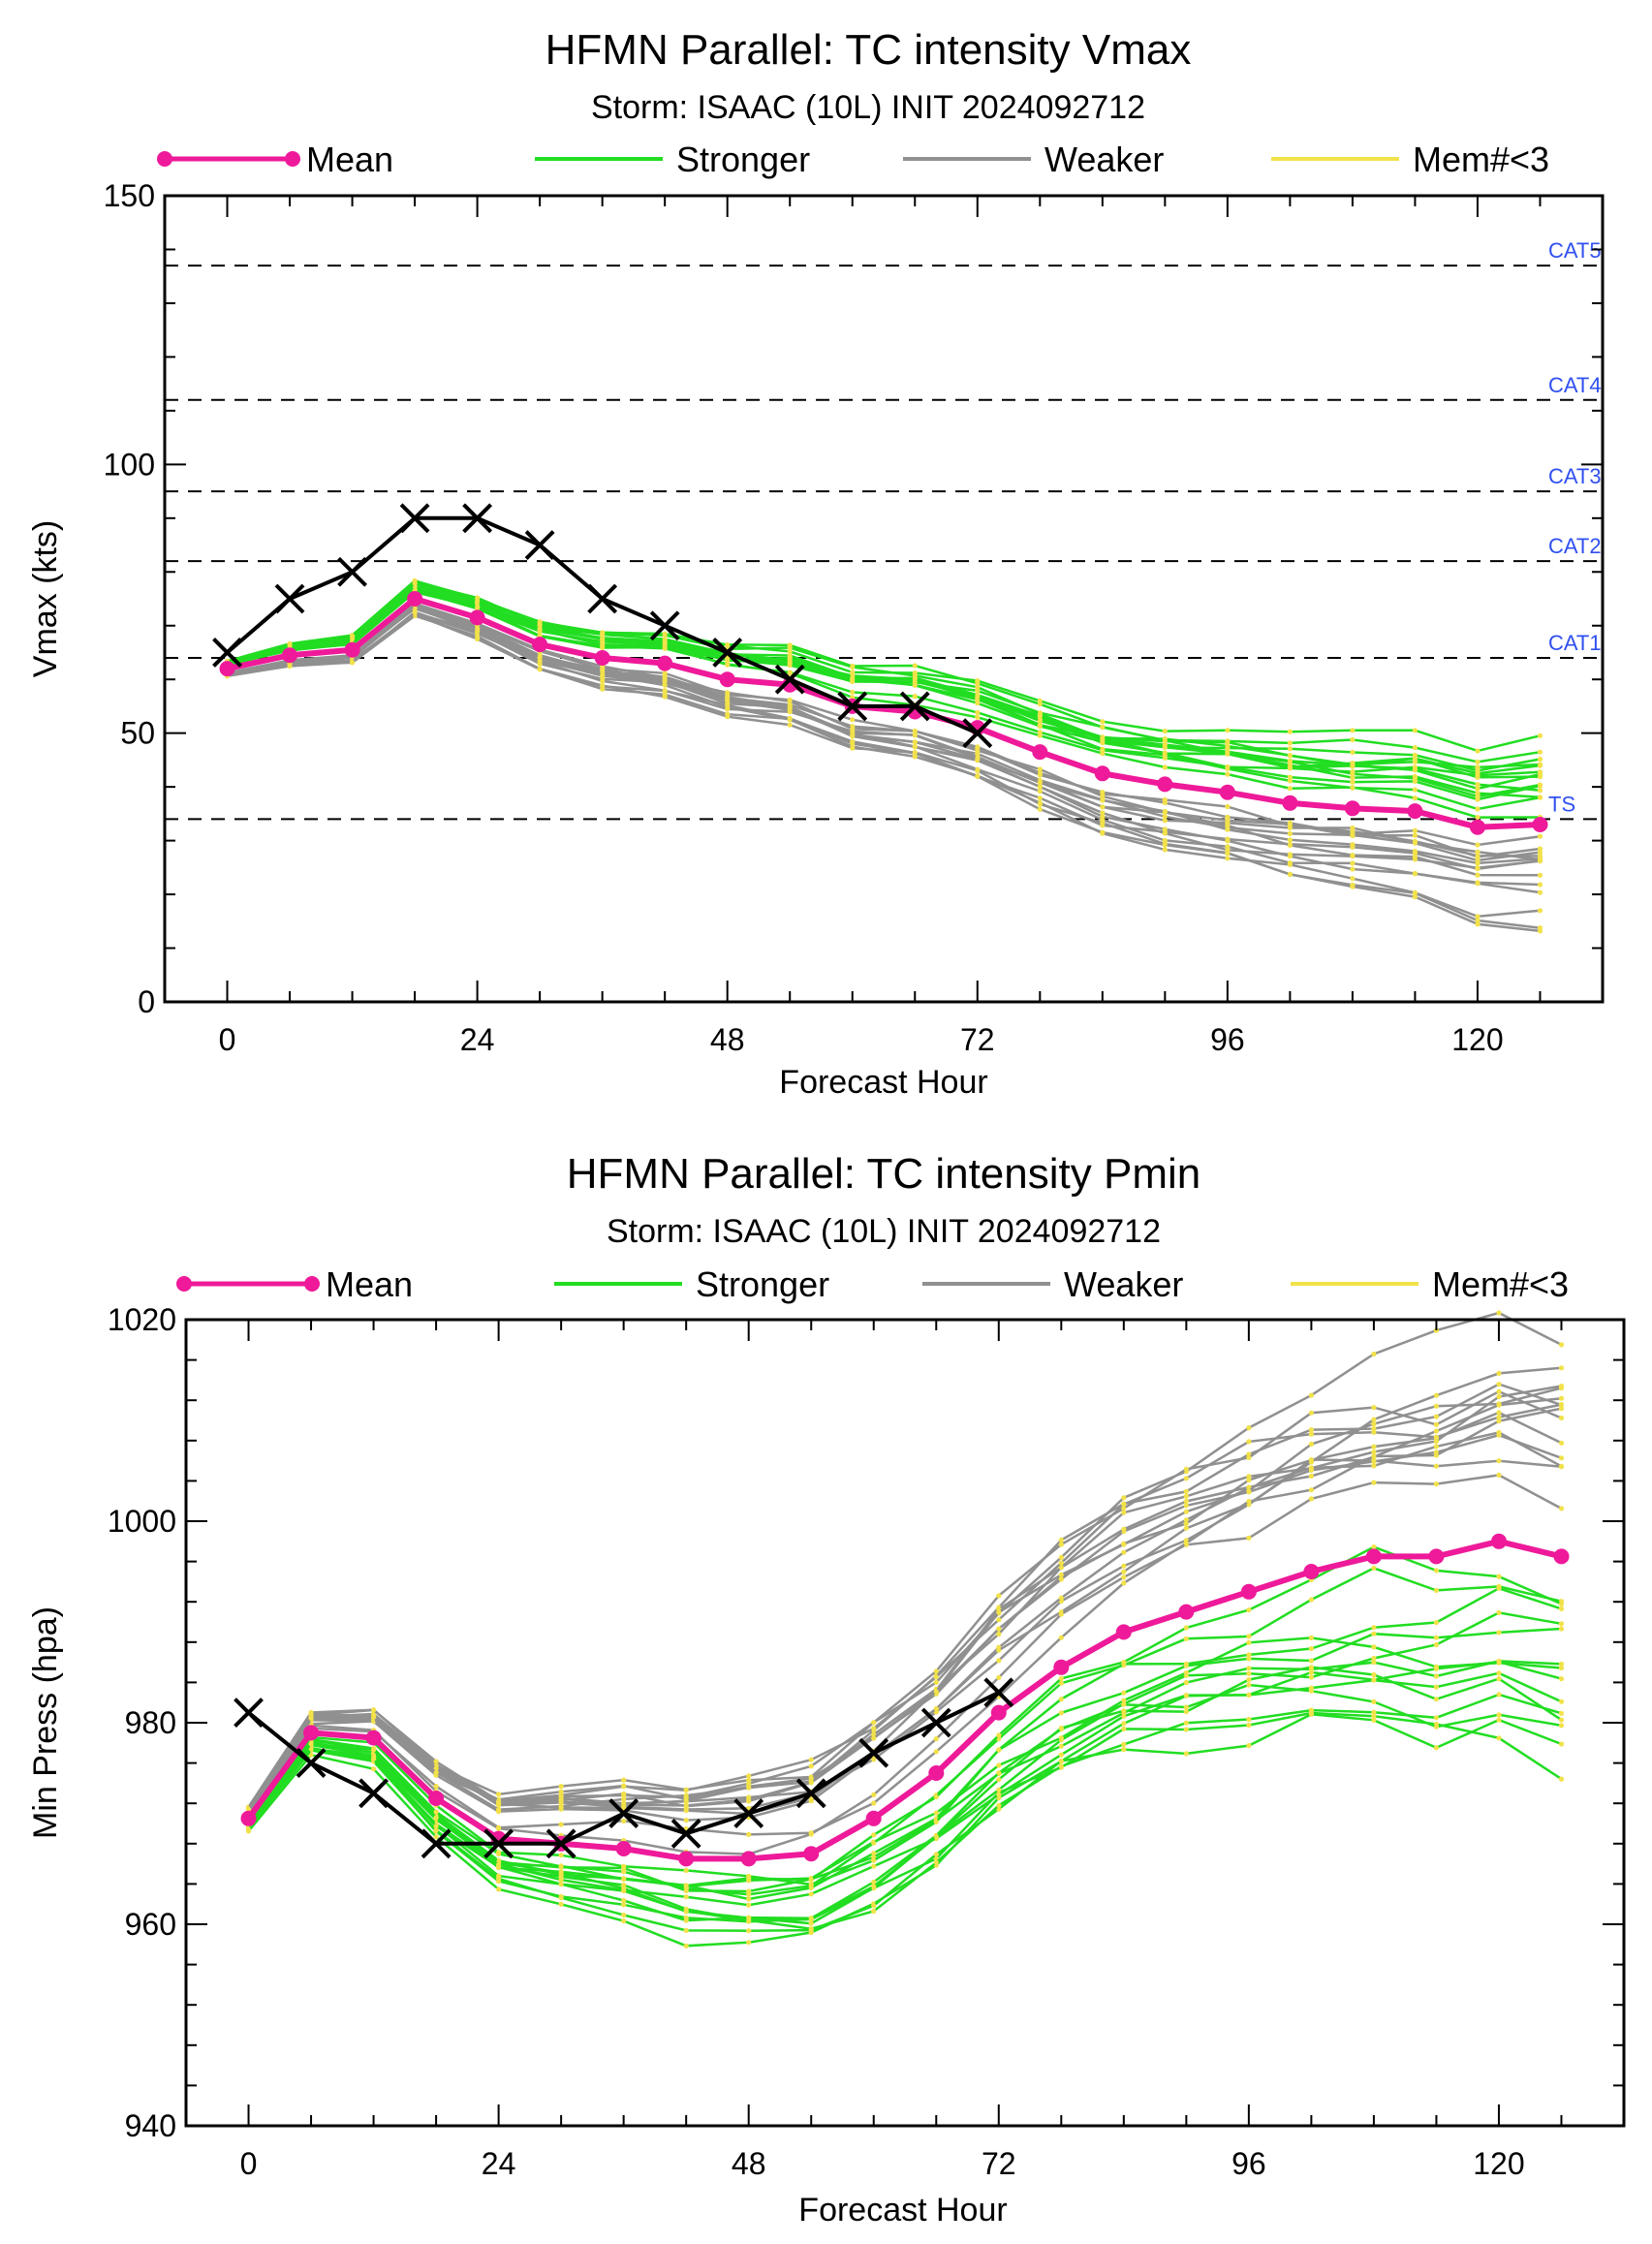  What do you see at coordinates (1123, 1284) in the screenshot?
I see `legend-weaker-label: Weaker` at bounding box center [1123, 1284].